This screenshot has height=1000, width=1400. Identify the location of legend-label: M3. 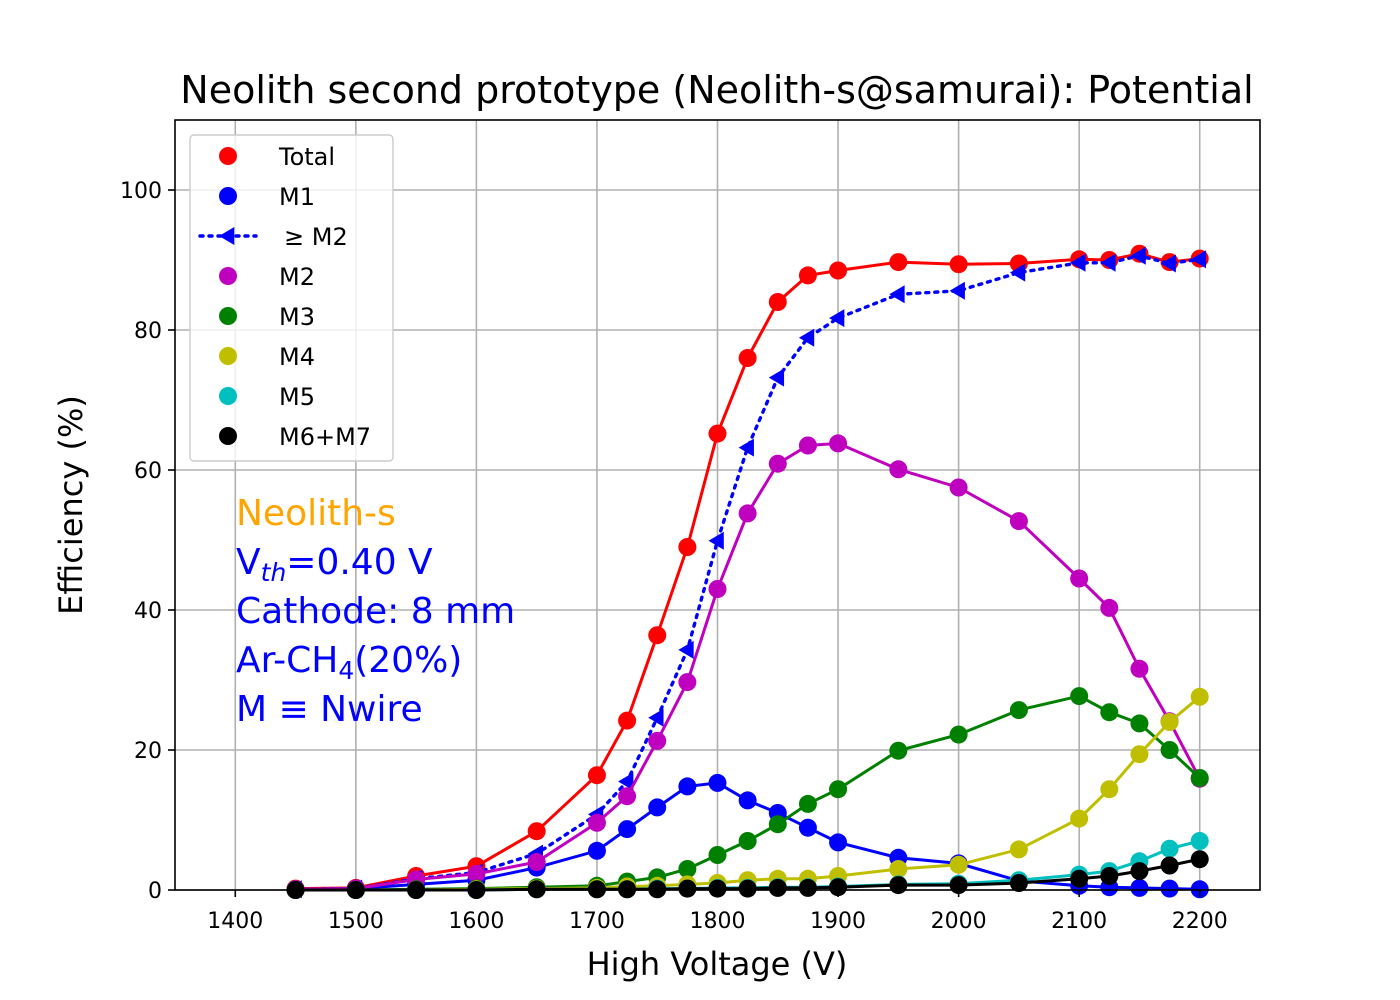
(297, 317).